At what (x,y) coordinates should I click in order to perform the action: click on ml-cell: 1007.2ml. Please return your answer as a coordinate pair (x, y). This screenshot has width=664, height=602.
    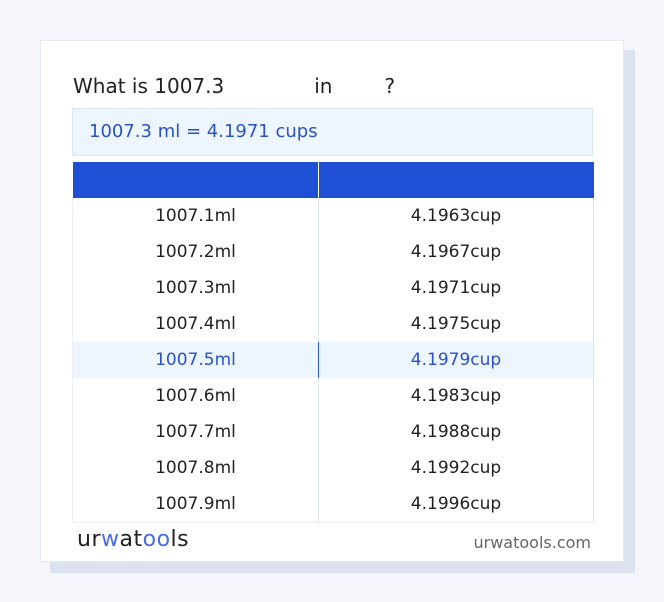
    Looking at the image, I should click on (195, 252).